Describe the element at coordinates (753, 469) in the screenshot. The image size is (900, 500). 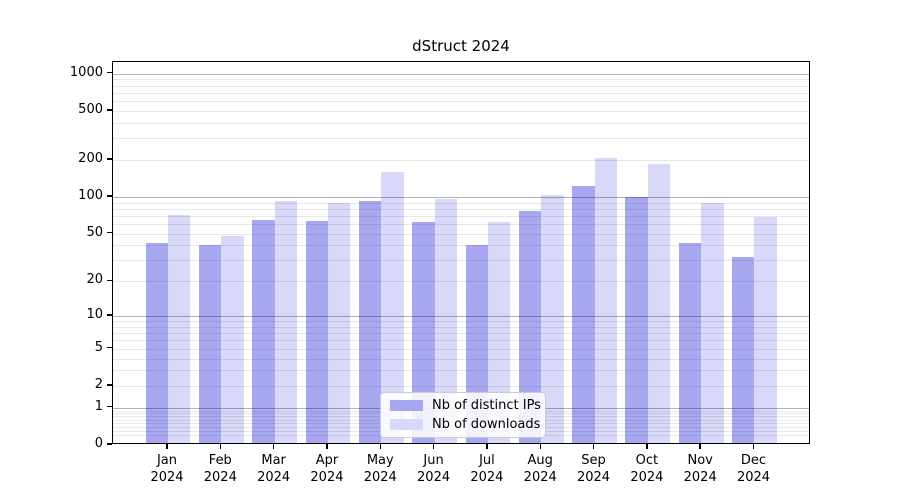
I see `x-tick-label-dec: Dec 2024` at that location.